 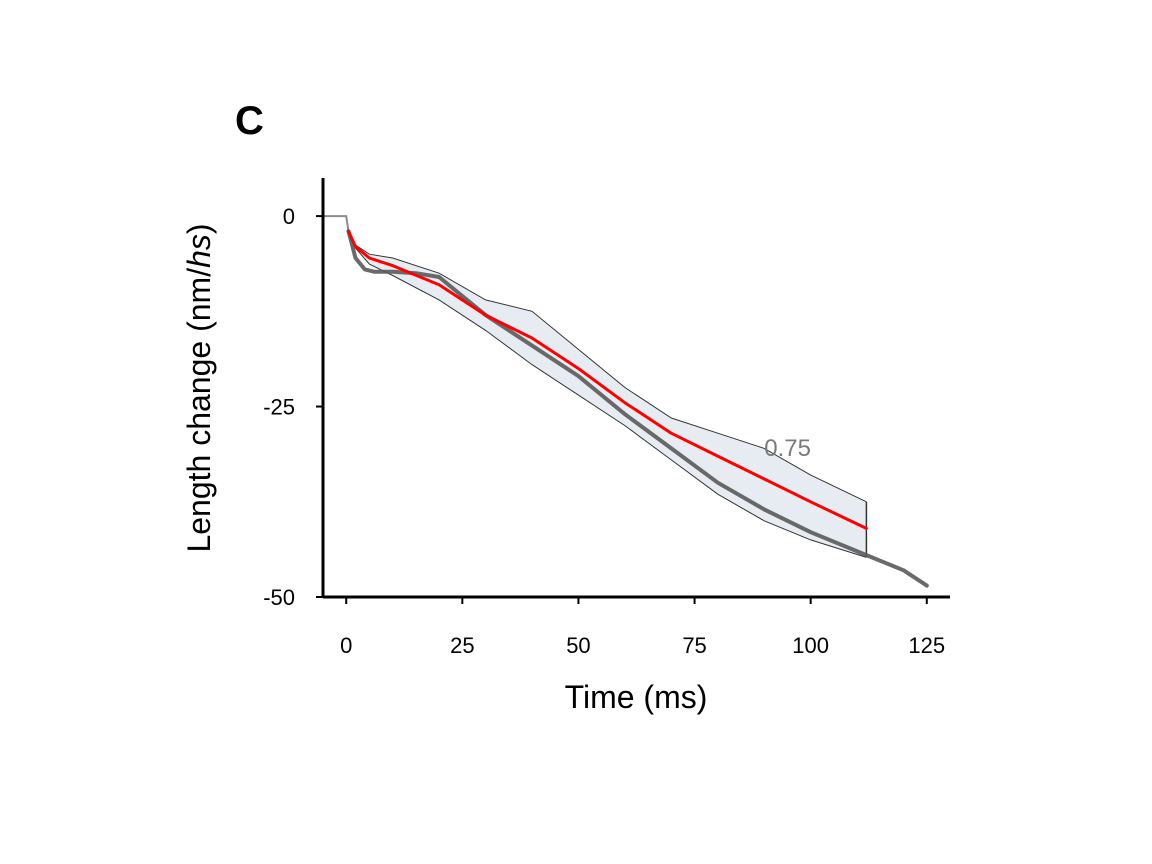 I want to click on y-axis-title: Length change (nm/hs), so click(x=199, y=387).